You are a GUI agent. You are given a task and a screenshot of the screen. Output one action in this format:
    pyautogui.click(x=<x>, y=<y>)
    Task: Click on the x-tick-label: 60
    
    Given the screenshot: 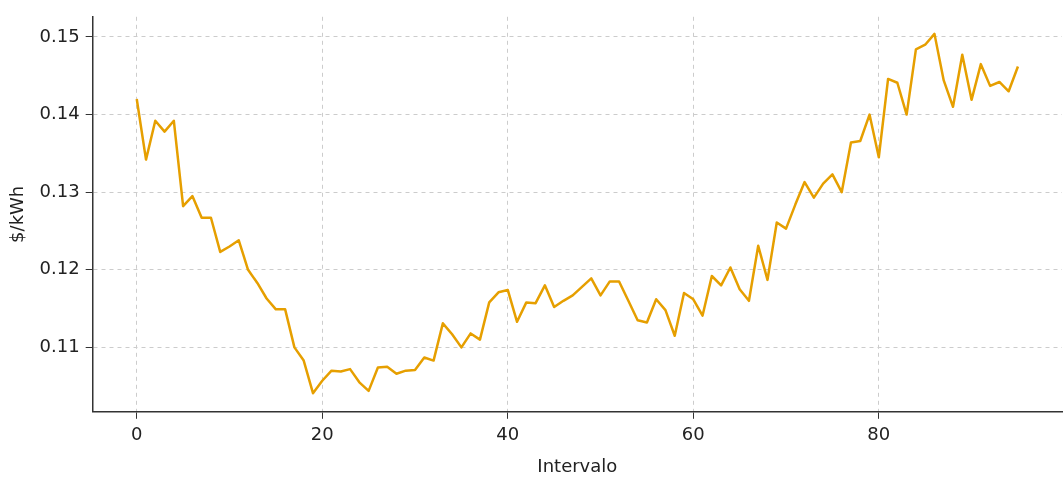 What is the action you would take?
    pyautogui.click(x=693, y=434)
    